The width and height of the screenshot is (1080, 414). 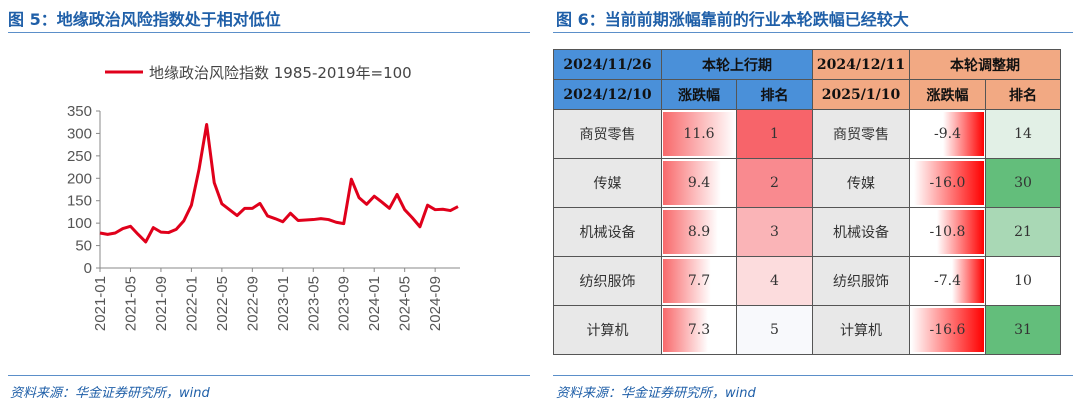 I want to click on header-date-start: 2024/11/26, so click(x=607, y=64).